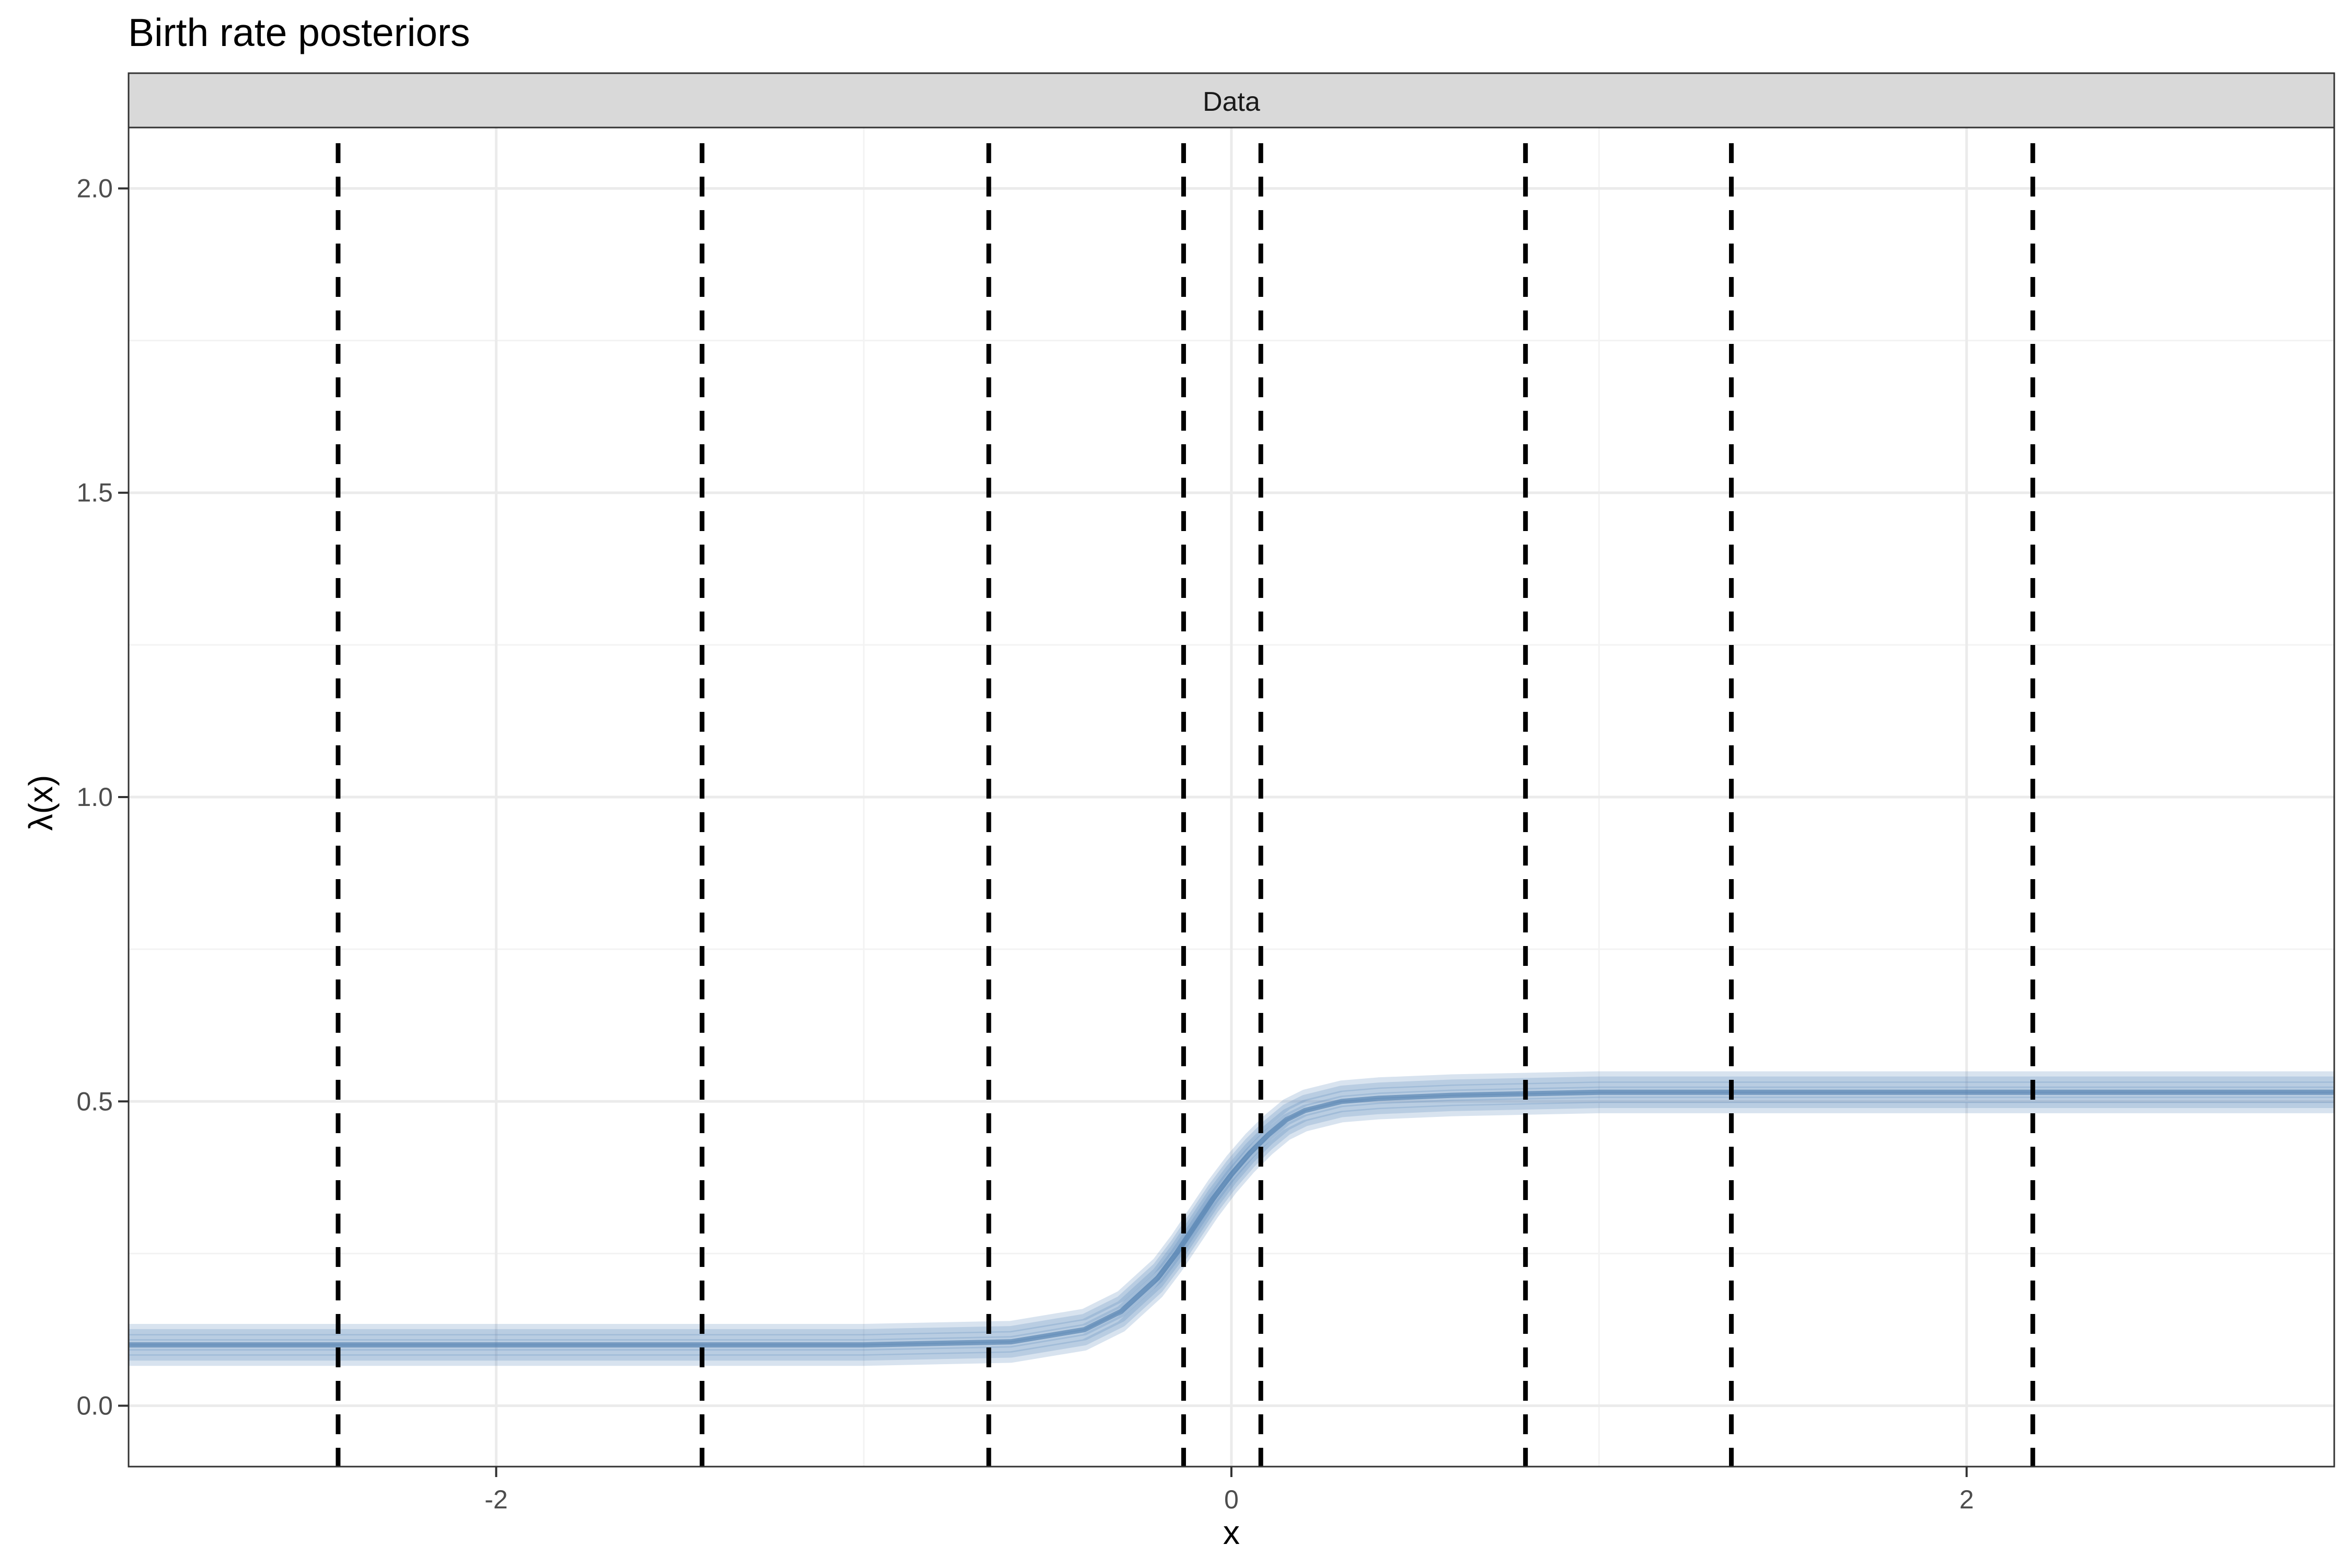 This screenshot has width=2352, height=1568. Describe the element at coordinates (496, 1499) in the screenshot. I see `x-tick-label: -2` at that location.